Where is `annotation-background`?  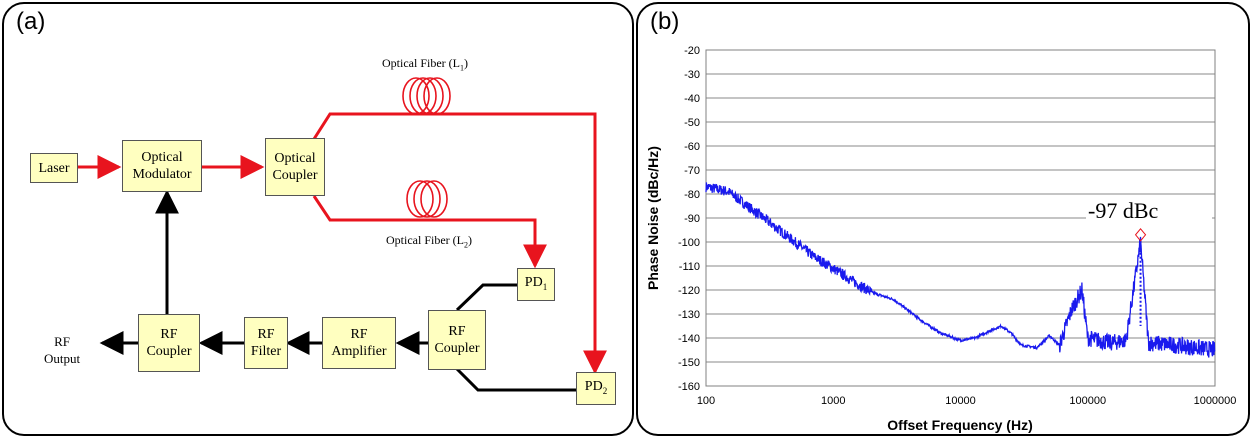 annotation-background is located at coordinates (1149, 212).